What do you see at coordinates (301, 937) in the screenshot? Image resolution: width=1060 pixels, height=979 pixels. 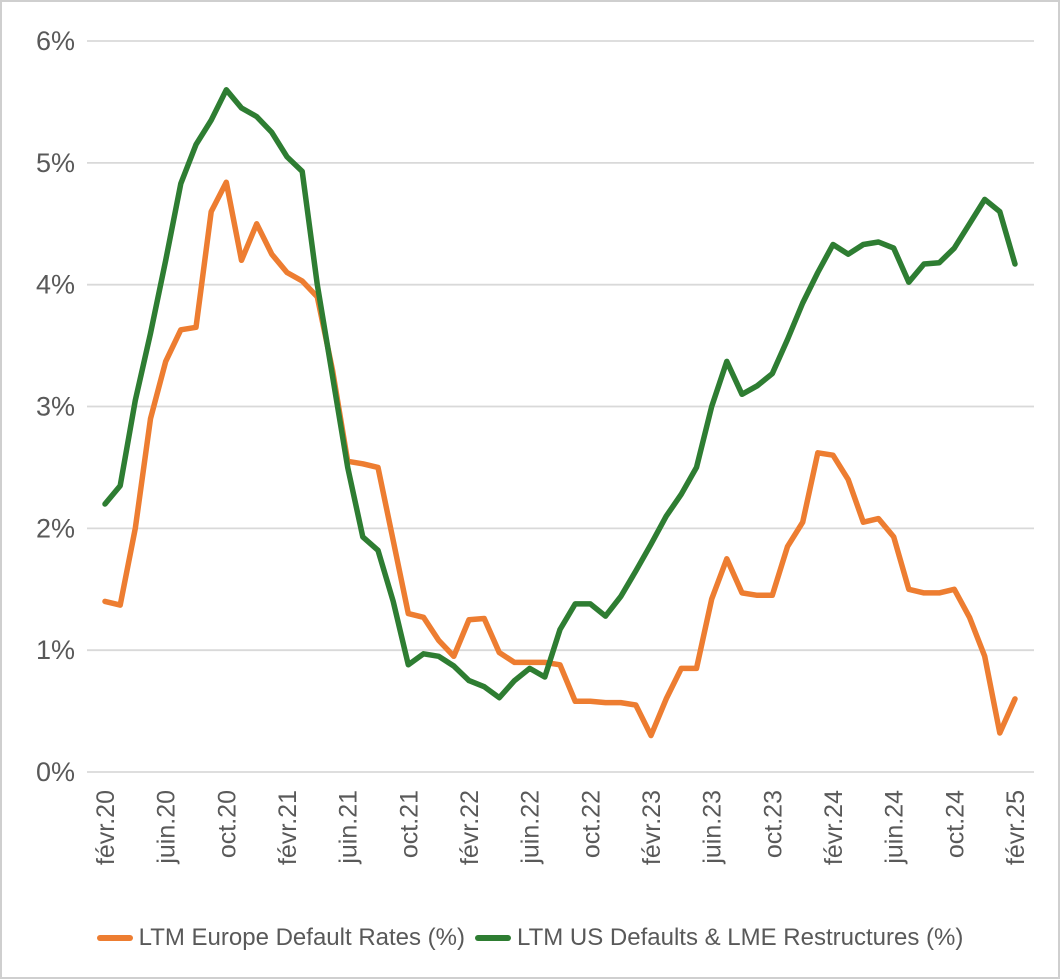 I see `legend-label-europe: LTM Europe Default Rates (%)` at bounding box center [301, 937].